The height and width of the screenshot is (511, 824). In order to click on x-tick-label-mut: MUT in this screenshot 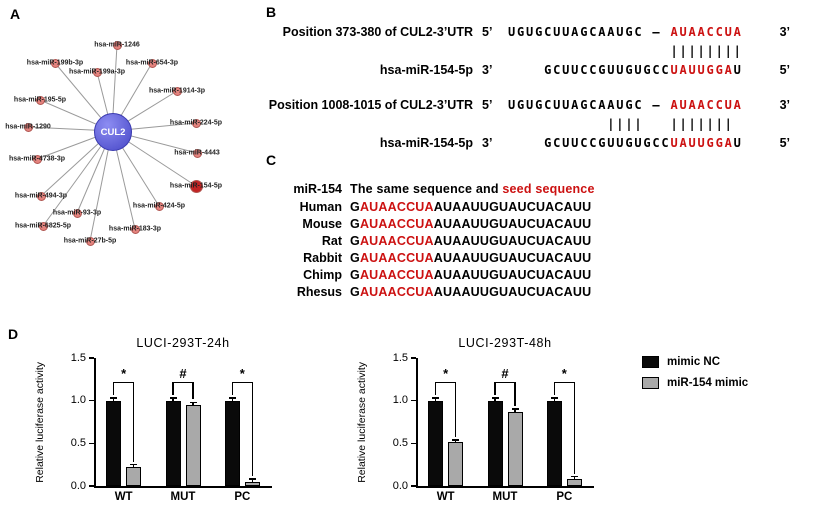, I will do `click(505, 497)`.